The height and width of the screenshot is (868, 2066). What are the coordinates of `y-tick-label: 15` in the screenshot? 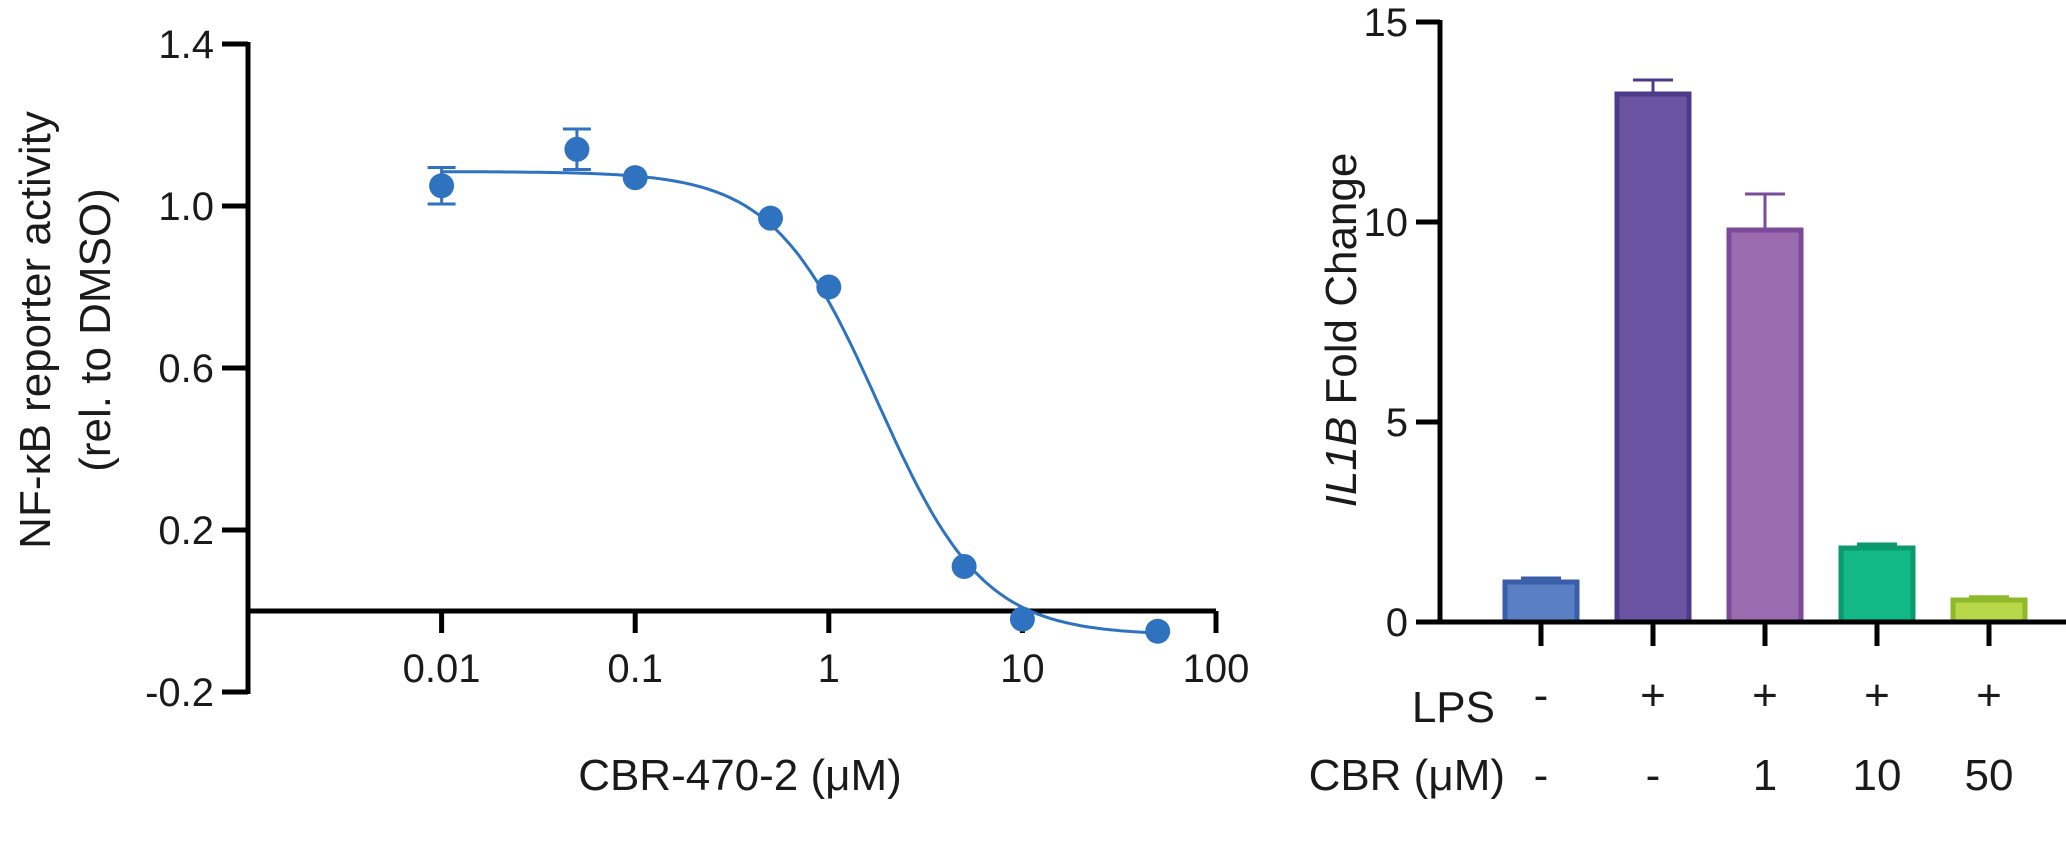 It's located at (1386, 23).